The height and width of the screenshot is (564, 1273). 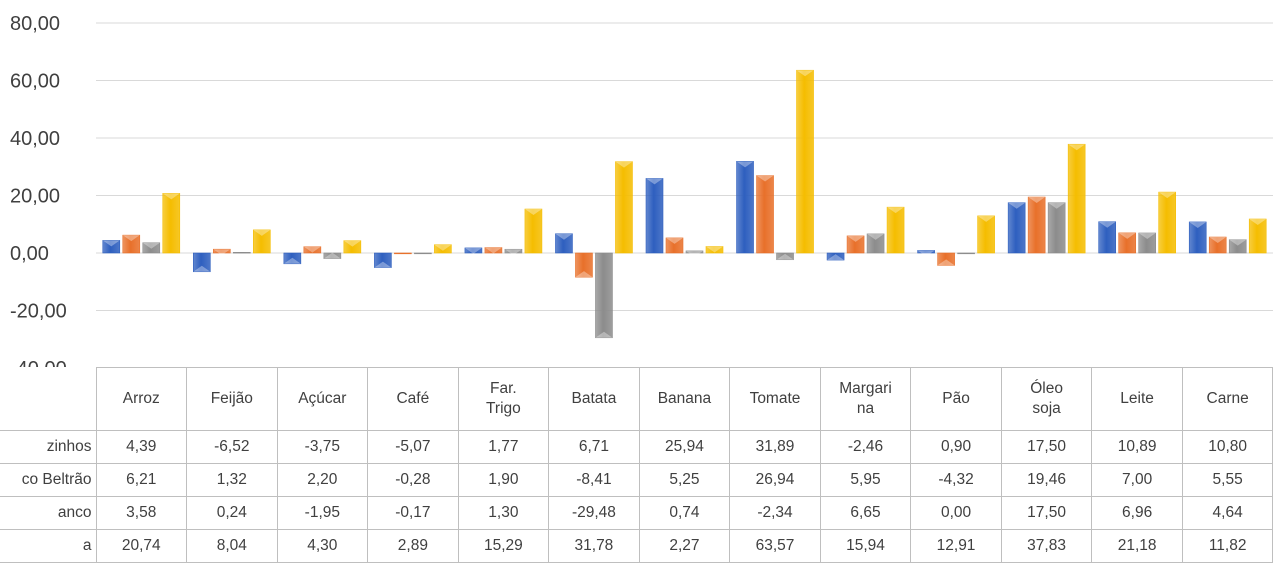 What do you see at coordinates (1137, 447) in the screenshot?
I see `data-cell: 10,89` at bounding box center [1137, 447].